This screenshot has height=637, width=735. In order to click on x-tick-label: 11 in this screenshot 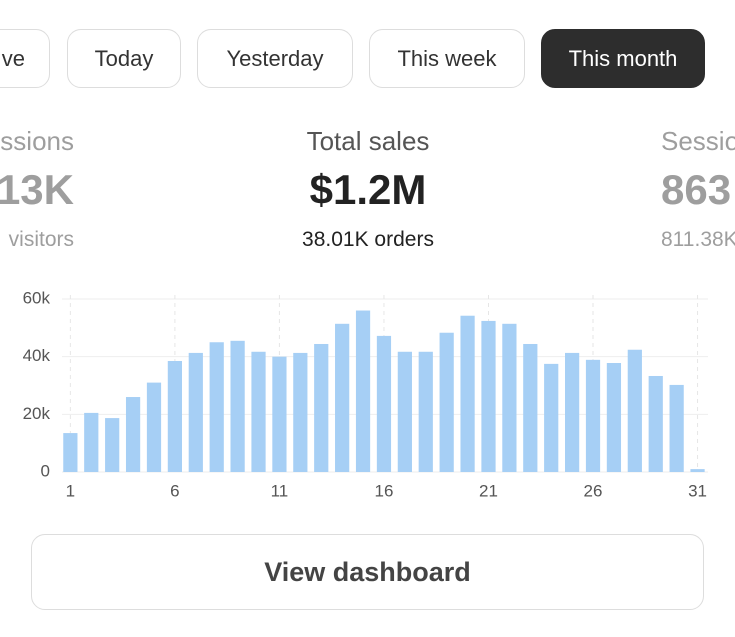, I will do `click(280, 490)`.